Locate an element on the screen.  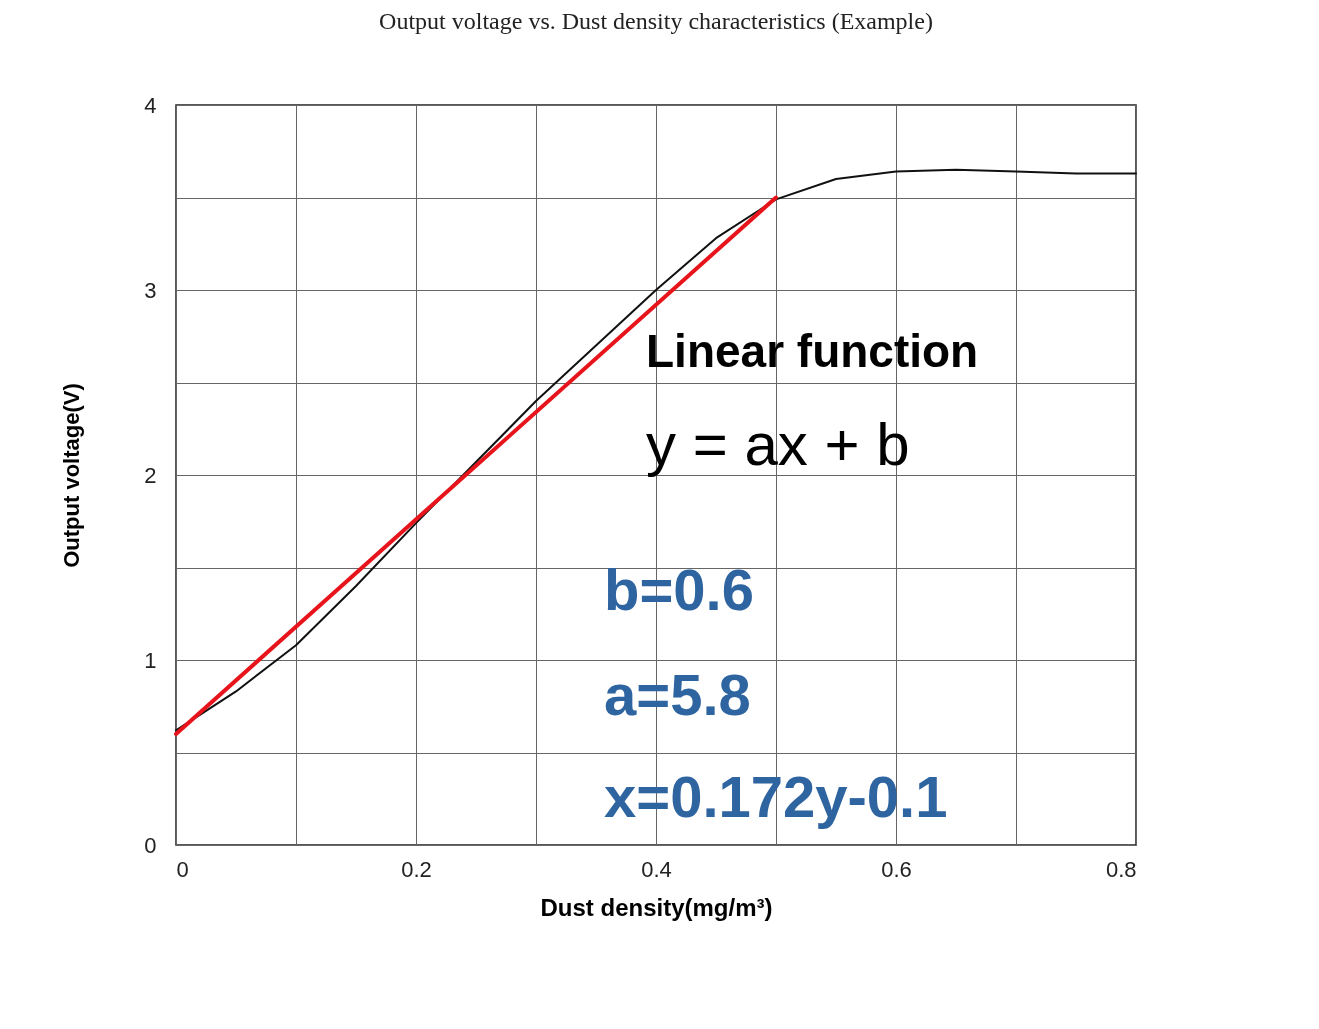
x-axis-title: Dust density(mg/m³) is located at coordinates (656, 907).